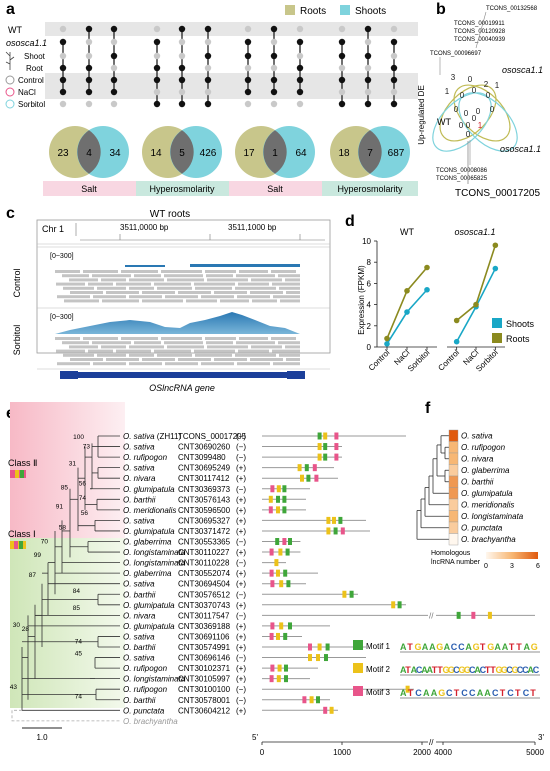  What do you see at coordinates (472, 693) in the screenshot?
I see `motif-letter: C` at bounding box center [472, 693].